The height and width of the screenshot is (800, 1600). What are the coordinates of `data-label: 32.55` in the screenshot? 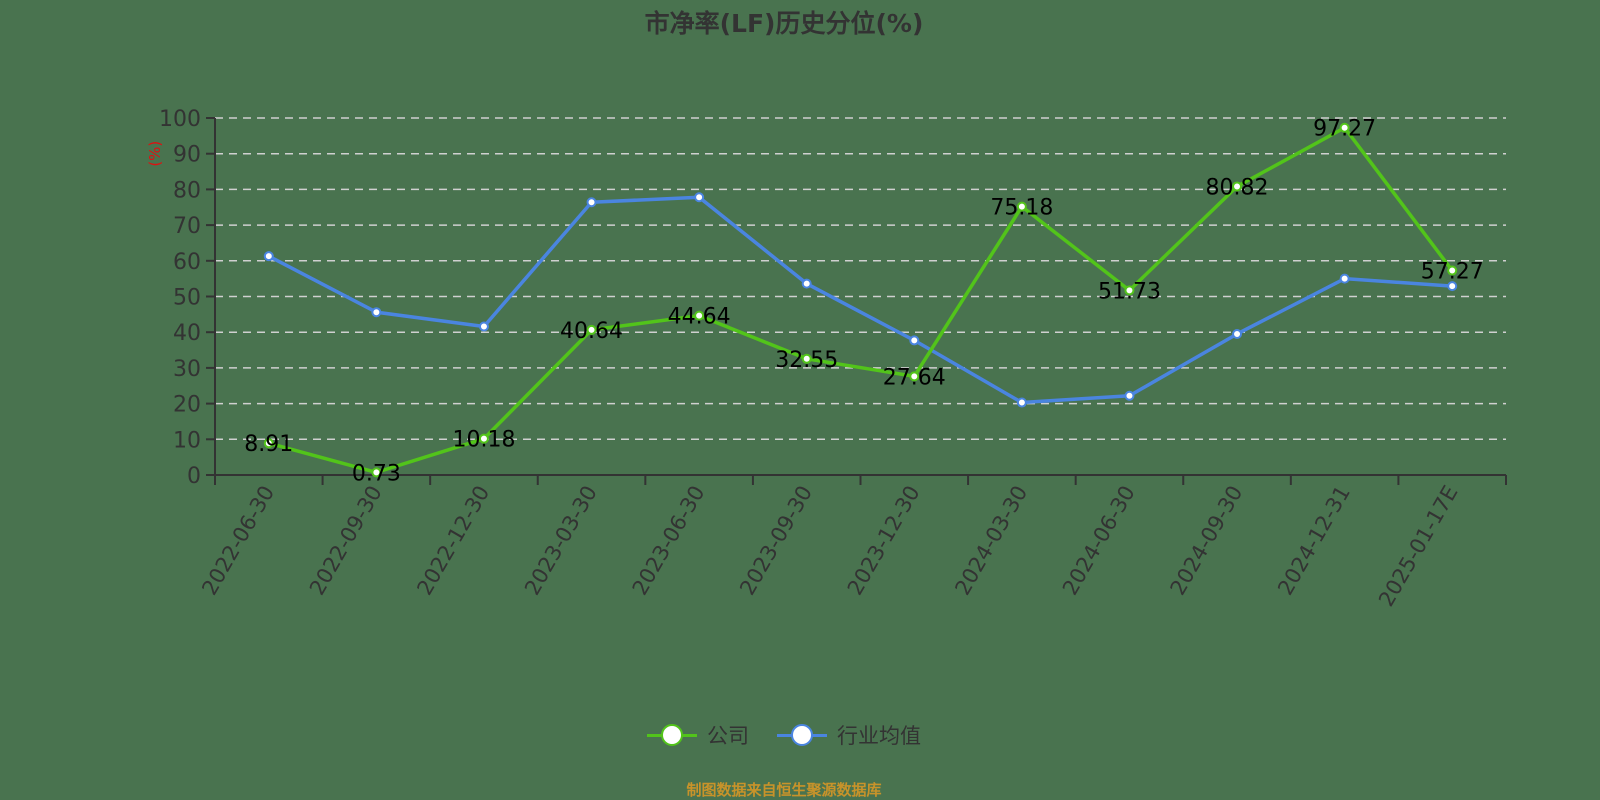 It's located at (806, 360).